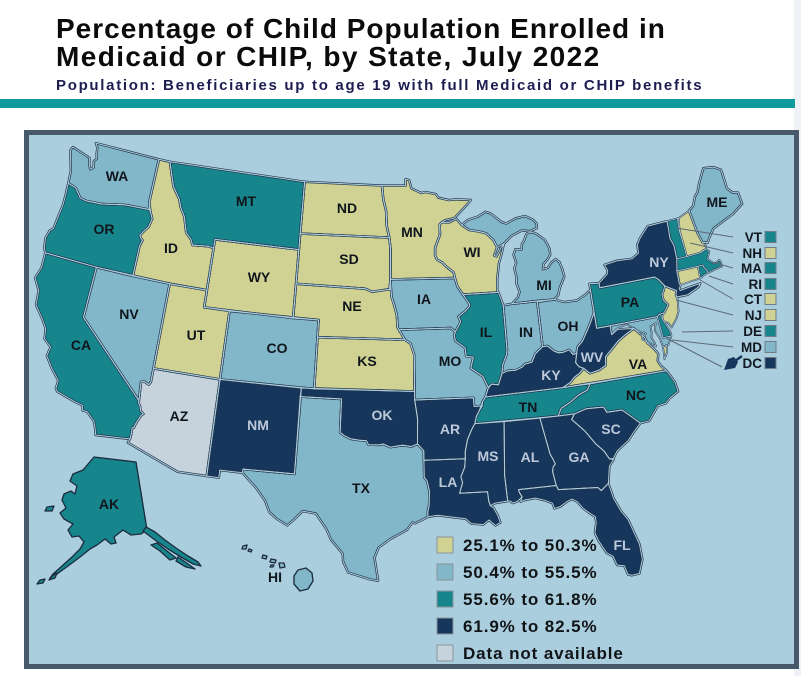 This screenshot has height=676, width=801. I want to click on svg-text: SD, so click(348, 259).